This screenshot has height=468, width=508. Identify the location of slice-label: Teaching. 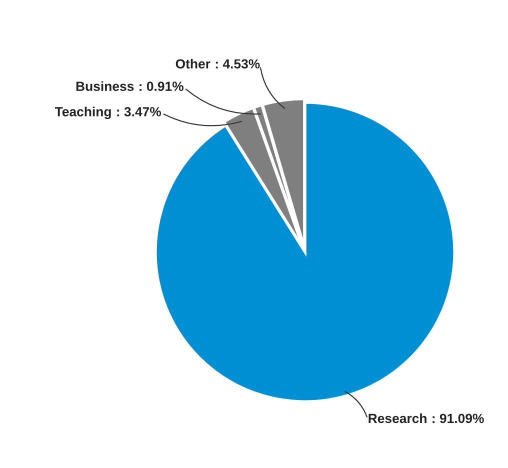
(82, 113).